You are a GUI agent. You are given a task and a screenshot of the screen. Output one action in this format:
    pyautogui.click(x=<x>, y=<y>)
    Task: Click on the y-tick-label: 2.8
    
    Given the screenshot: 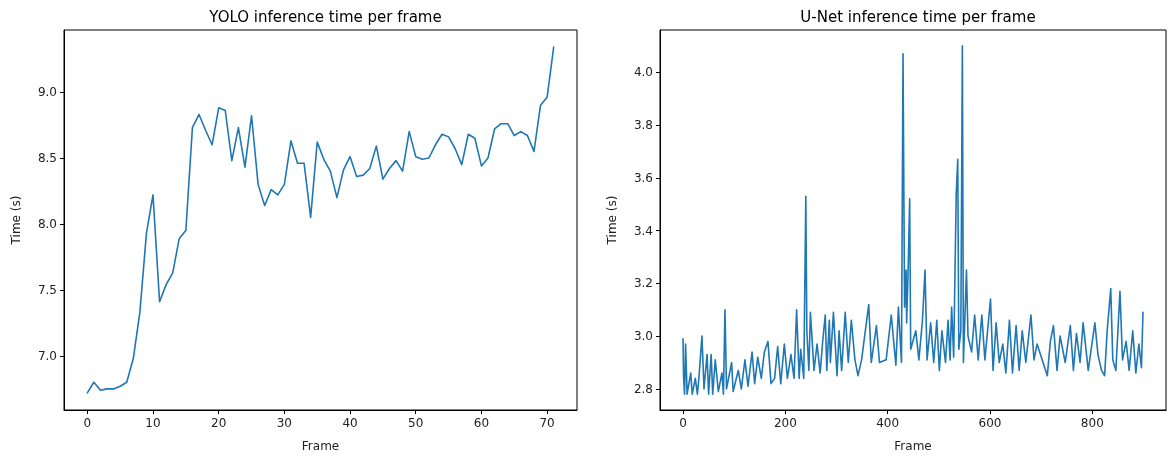 What is the action you would take?
    pyautogui.click(x=643, y=388)
    